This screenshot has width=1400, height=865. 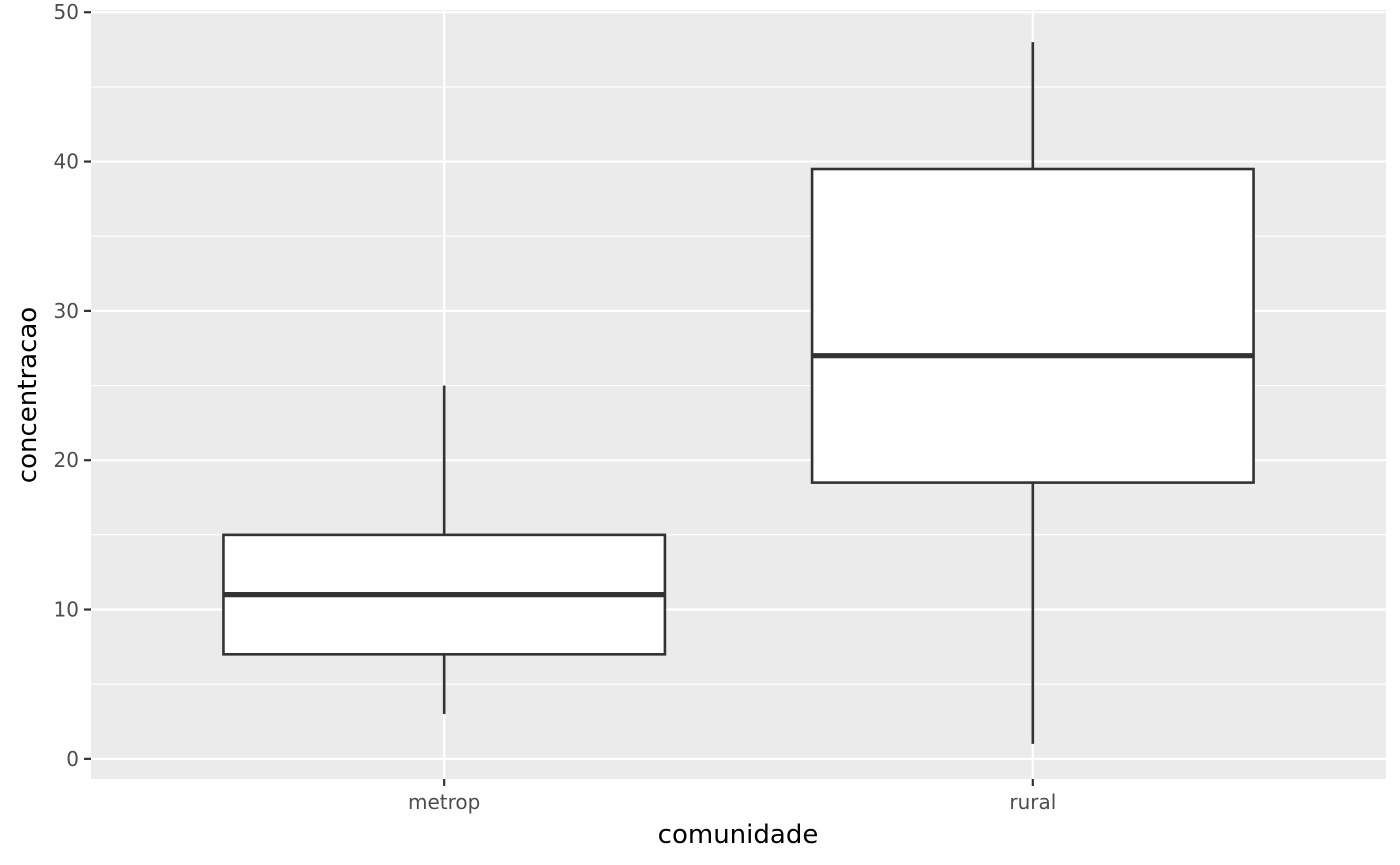 I want to click on y-tick-label: 40, so click(x=66, y=162).